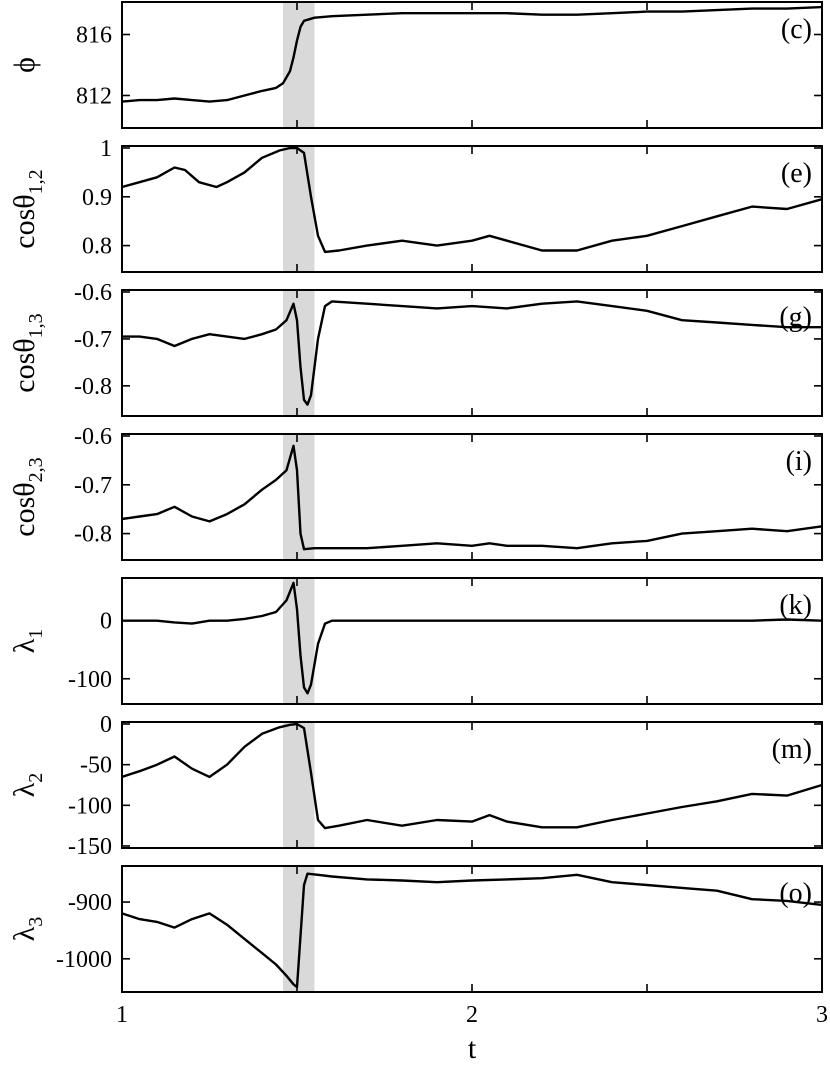  Describe the element at coordinates (795, 317) in the screenshot. I see `panel-tag: (g)` at that location.